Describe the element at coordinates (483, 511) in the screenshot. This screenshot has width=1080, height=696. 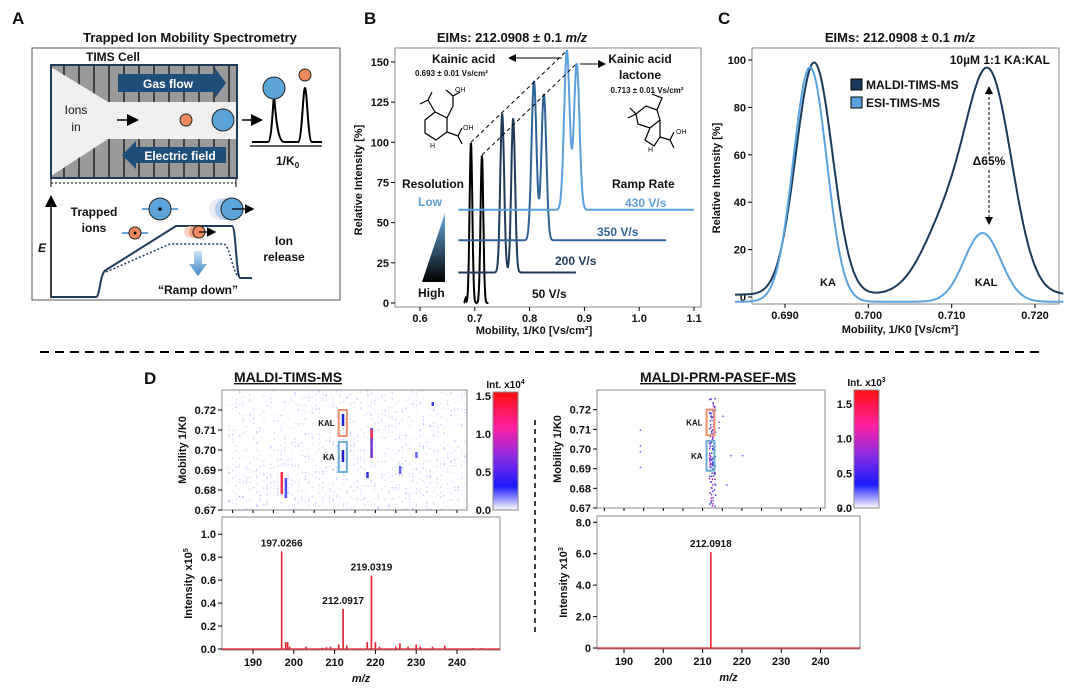
I see `d-left-colorbar-tick-label: 0.0` at that location.